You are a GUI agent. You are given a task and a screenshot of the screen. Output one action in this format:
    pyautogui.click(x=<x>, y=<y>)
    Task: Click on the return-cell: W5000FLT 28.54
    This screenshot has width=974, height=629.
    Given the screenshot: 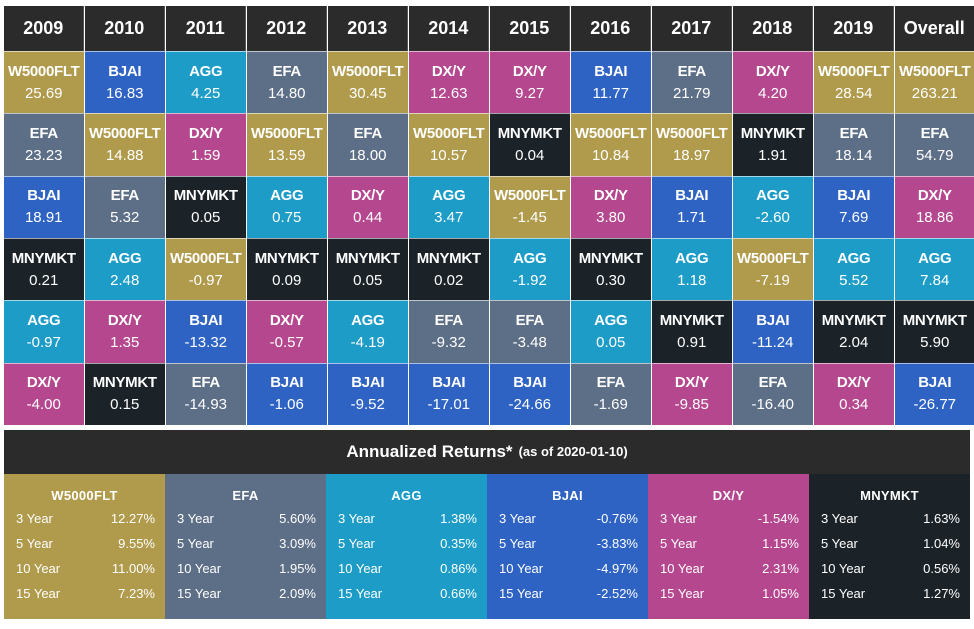 What is the action you would take?
    pyautogui.click(x=854, y=82)
    